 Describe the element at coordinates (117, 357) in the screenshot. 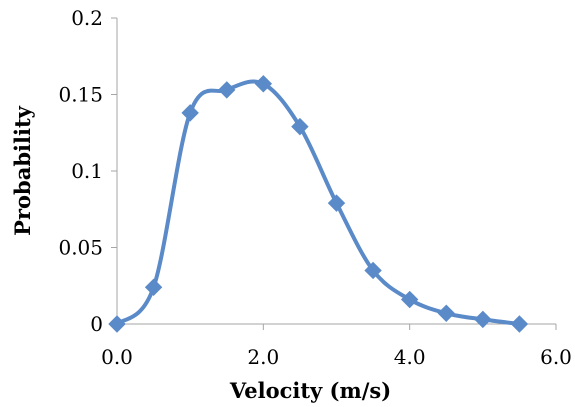

I see `x-tick-label: 0.0` at that location.